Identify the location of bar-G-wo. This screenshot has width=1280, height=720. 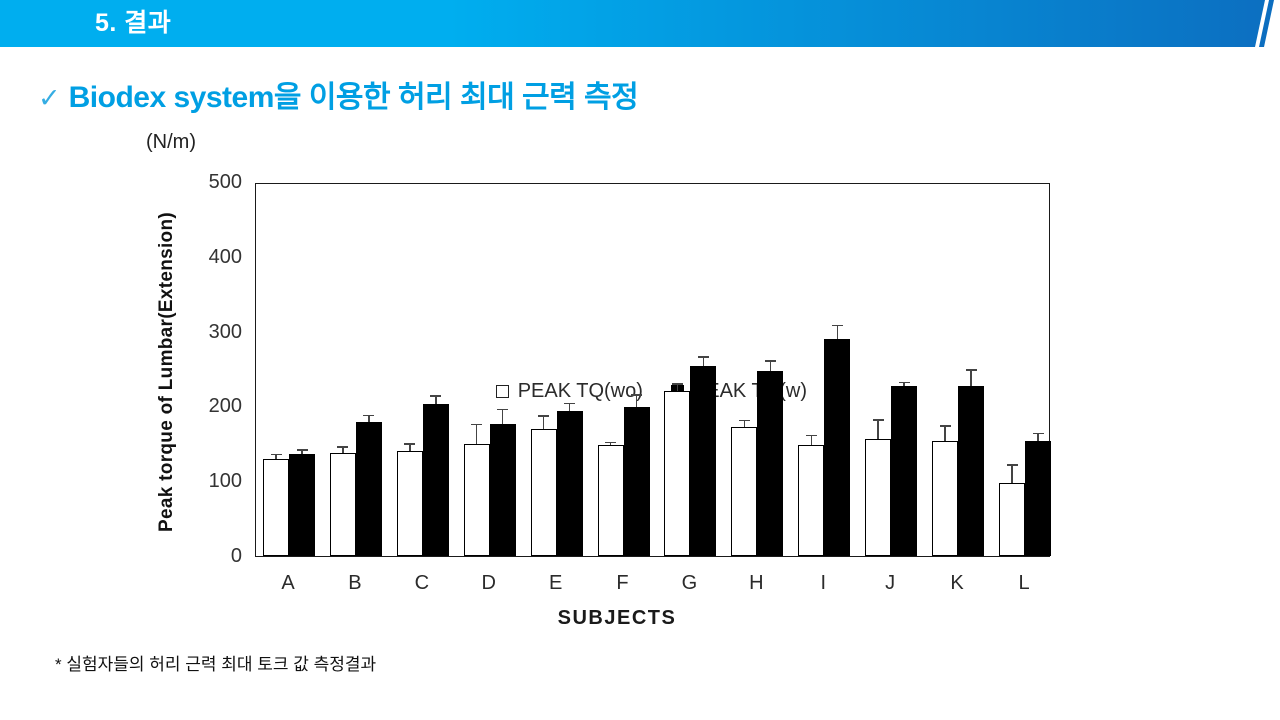
(677, 473).